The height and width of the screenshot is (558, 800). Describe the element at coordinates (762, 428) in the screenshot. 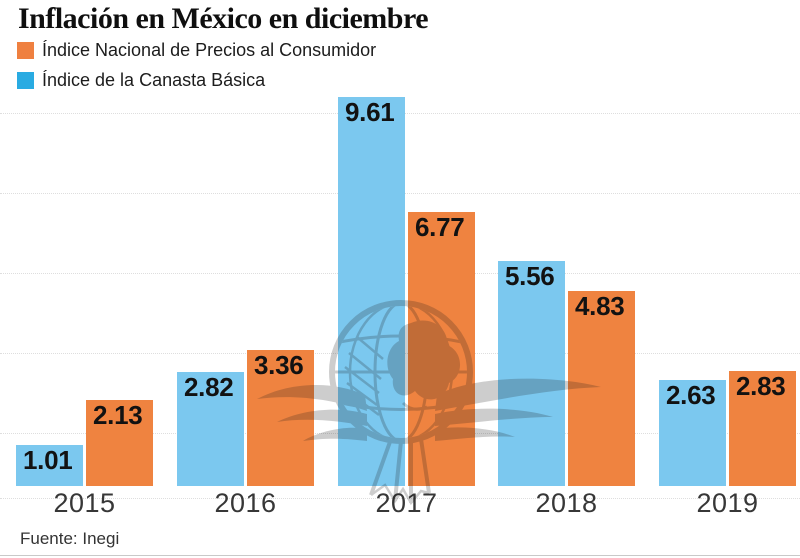

I see `bar-inpc-2019: 2.83` at that location.